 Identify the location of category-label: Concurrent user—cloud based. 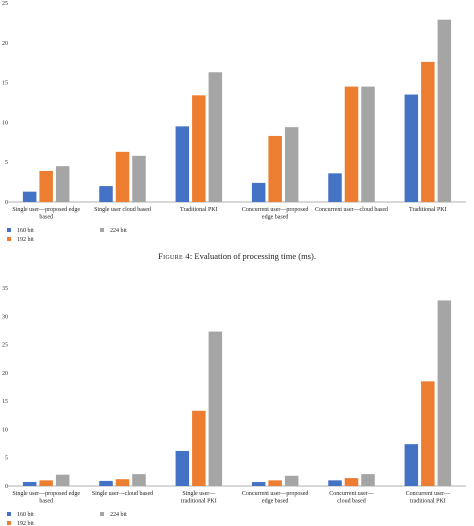
(351, 210).